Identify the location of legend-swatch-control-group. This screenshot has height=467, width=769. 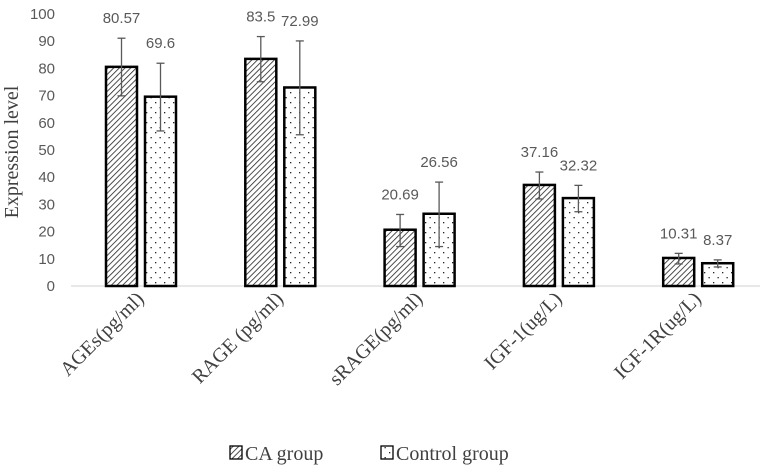
(387, 452).